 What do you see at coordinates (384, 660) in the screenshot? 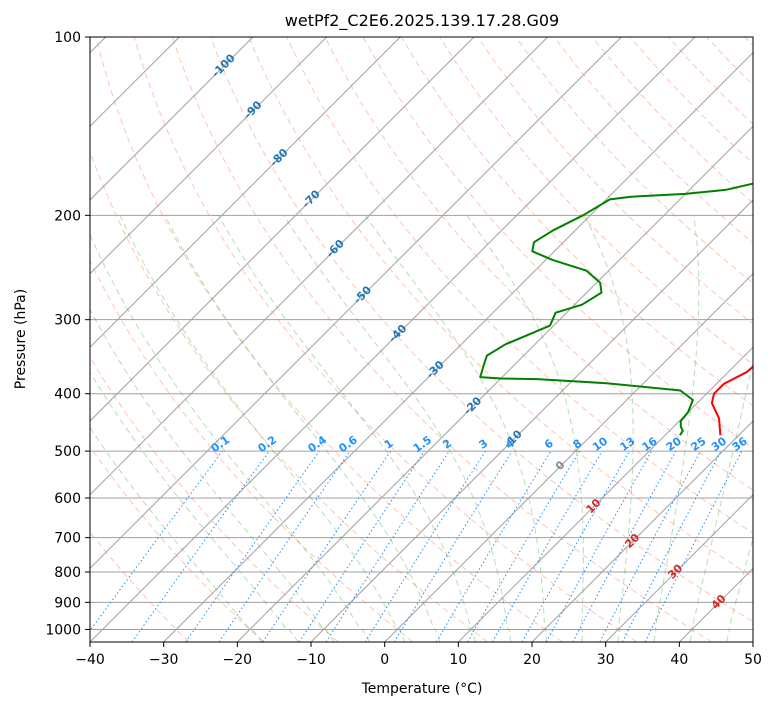
I see `x-tick-label: 0` at bounding box center [384, 660].